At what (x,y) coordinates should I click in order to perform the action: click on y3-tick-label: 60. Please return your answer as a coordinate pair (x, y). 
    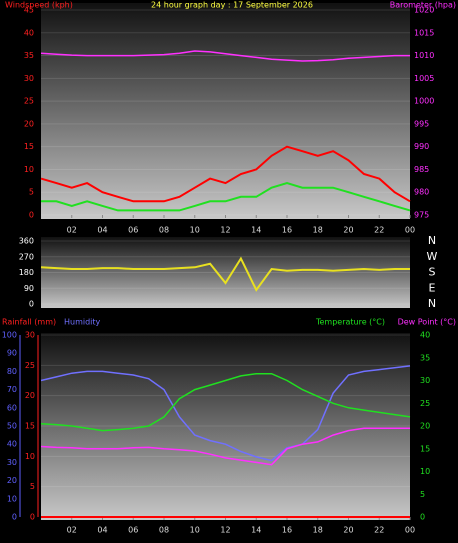
    Looking at the image, I should click on (12, 407).